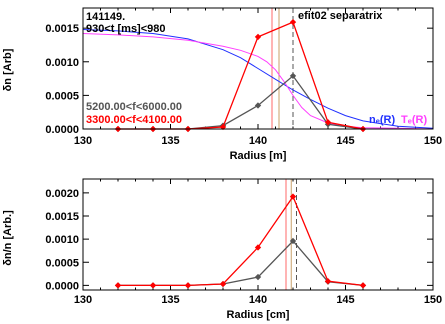 The width and height of the screenshot is (445, 324). Describe the element at coordinates (345, 300) in the screenshot. I see `bottom-xtick-label: 145` at that location.